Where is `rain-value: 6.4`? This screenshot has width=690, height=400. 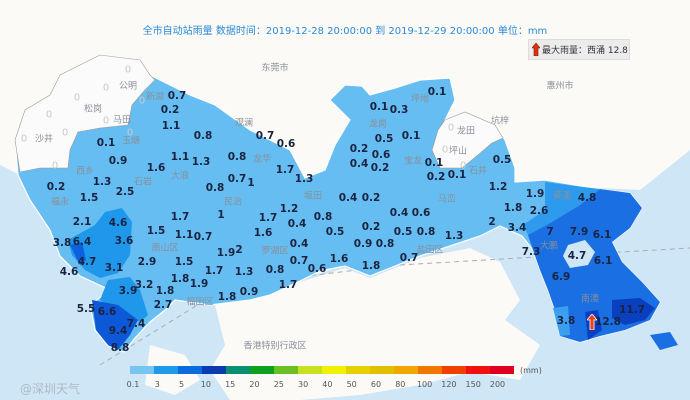 rain-value: 6.4 is located at coordinates (82, 242).